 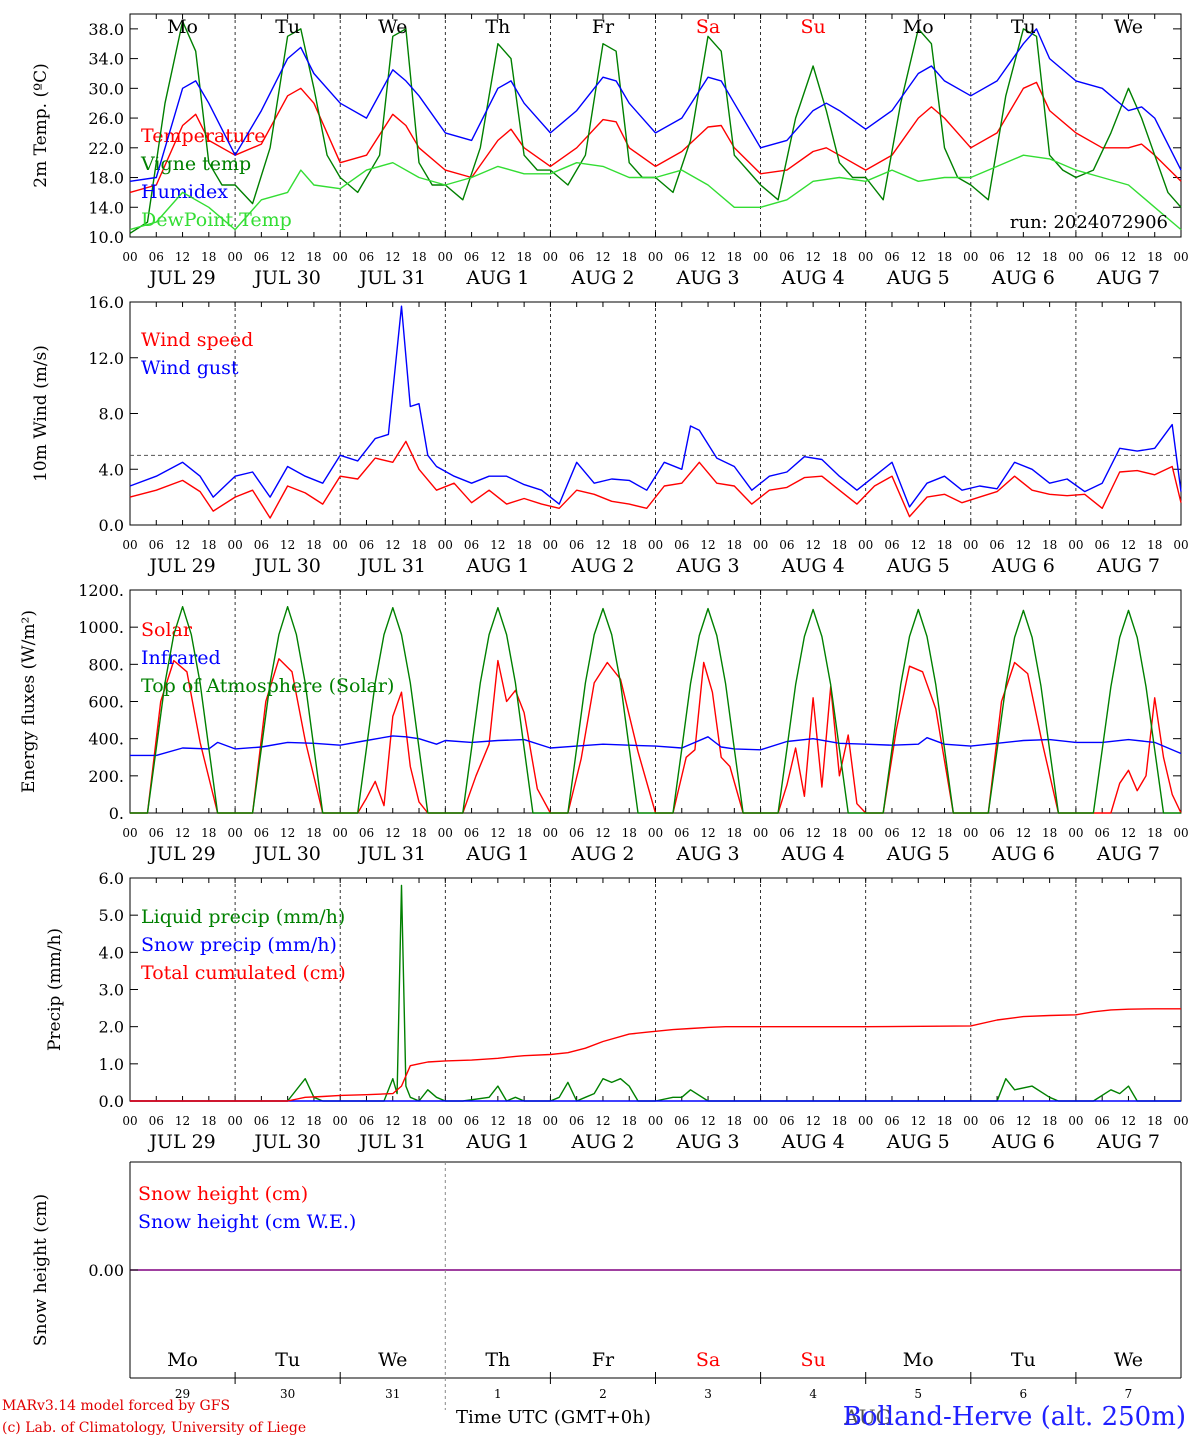 I want to click on y-tick-label: 30.0, so click(x=106, y=88).